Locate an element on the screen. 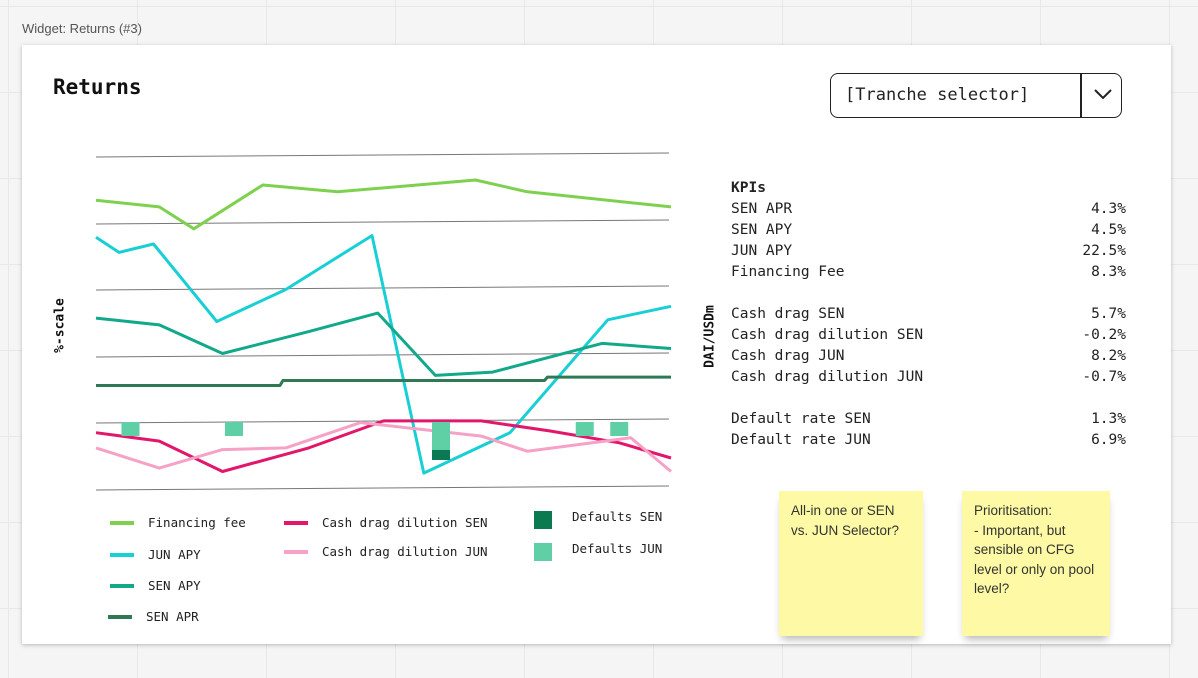 The height and width of the screenshot is (678, 1198). kpi-row: Cash drag dilution JUN -0.7% is located at coordinates (928, 377).